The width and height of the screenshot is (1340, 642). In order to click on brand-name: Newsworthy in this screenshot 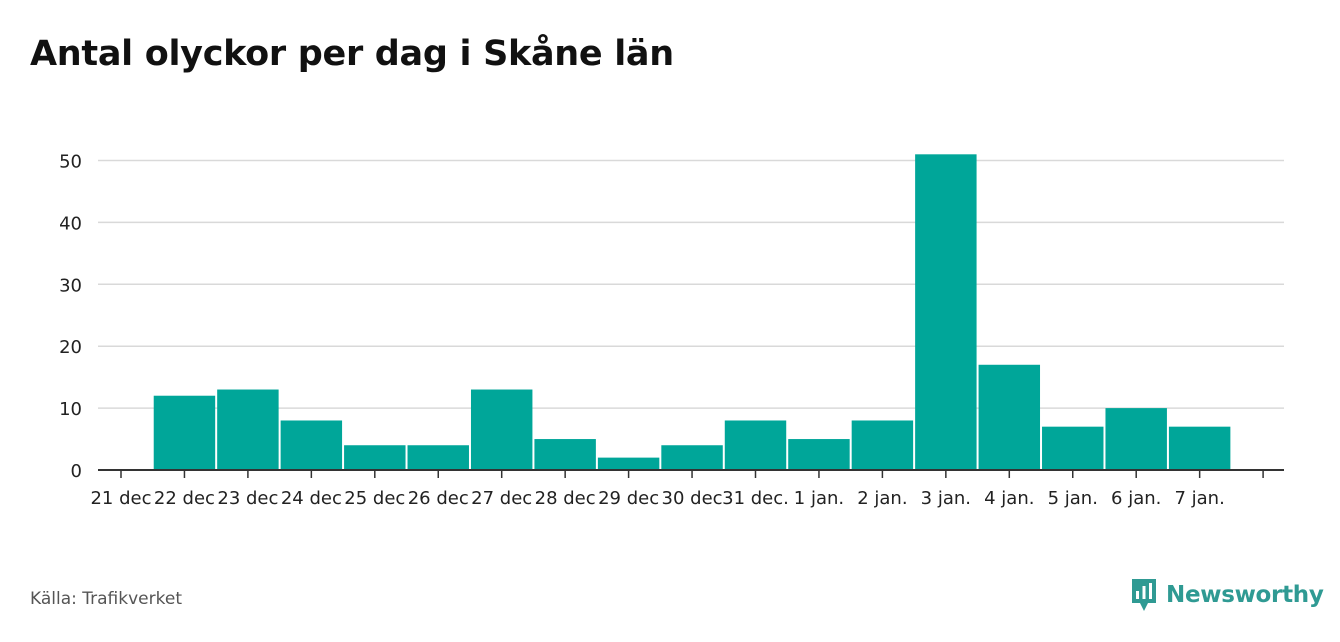, I will do `click(1245, 595)`.